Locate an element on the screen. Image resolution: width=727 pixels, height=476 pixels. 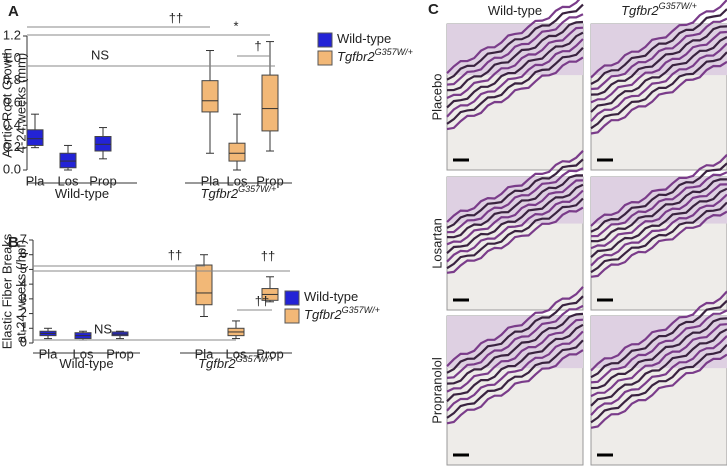
group-label: Tgfbr2G357W/+ is located at coordinates (239, 192).